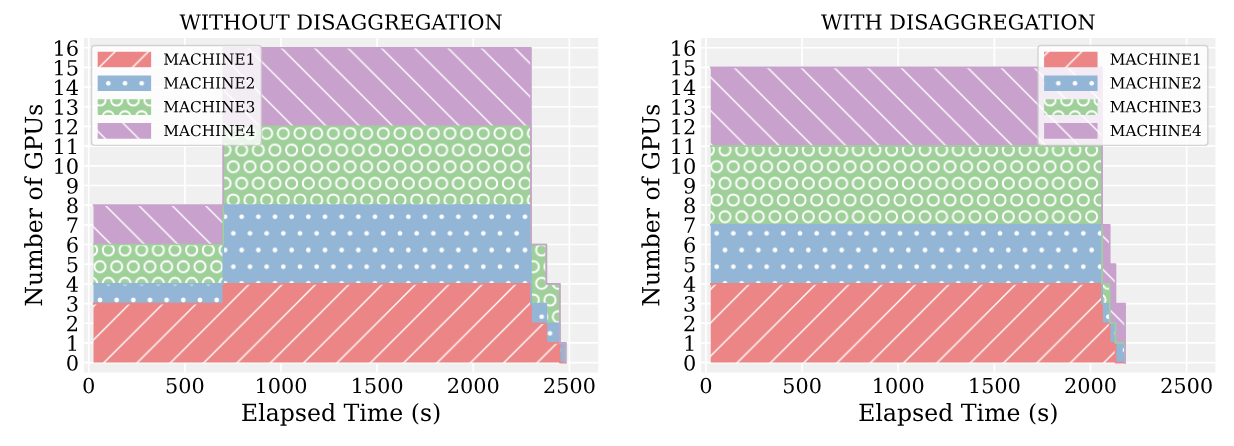 This screenshot has height=446, width=1234. What do you see at coordinates (958, 22) in the screenshot?
I see `chart-title: WITH DISAGGREGATION` at bounding box center [958, 22].